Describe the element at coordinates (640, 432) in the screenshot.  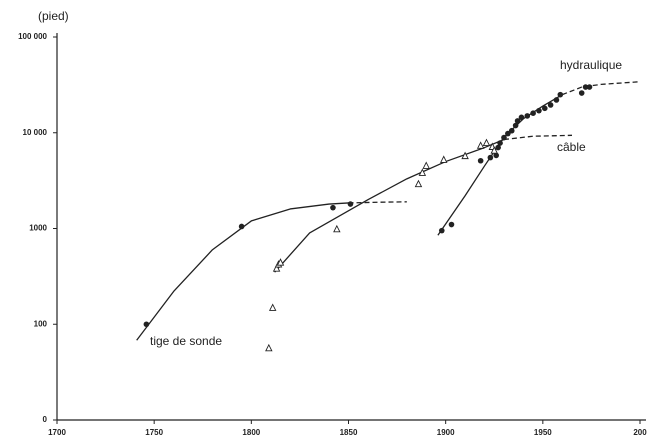
I see `x-tick-label: 200` at that location.